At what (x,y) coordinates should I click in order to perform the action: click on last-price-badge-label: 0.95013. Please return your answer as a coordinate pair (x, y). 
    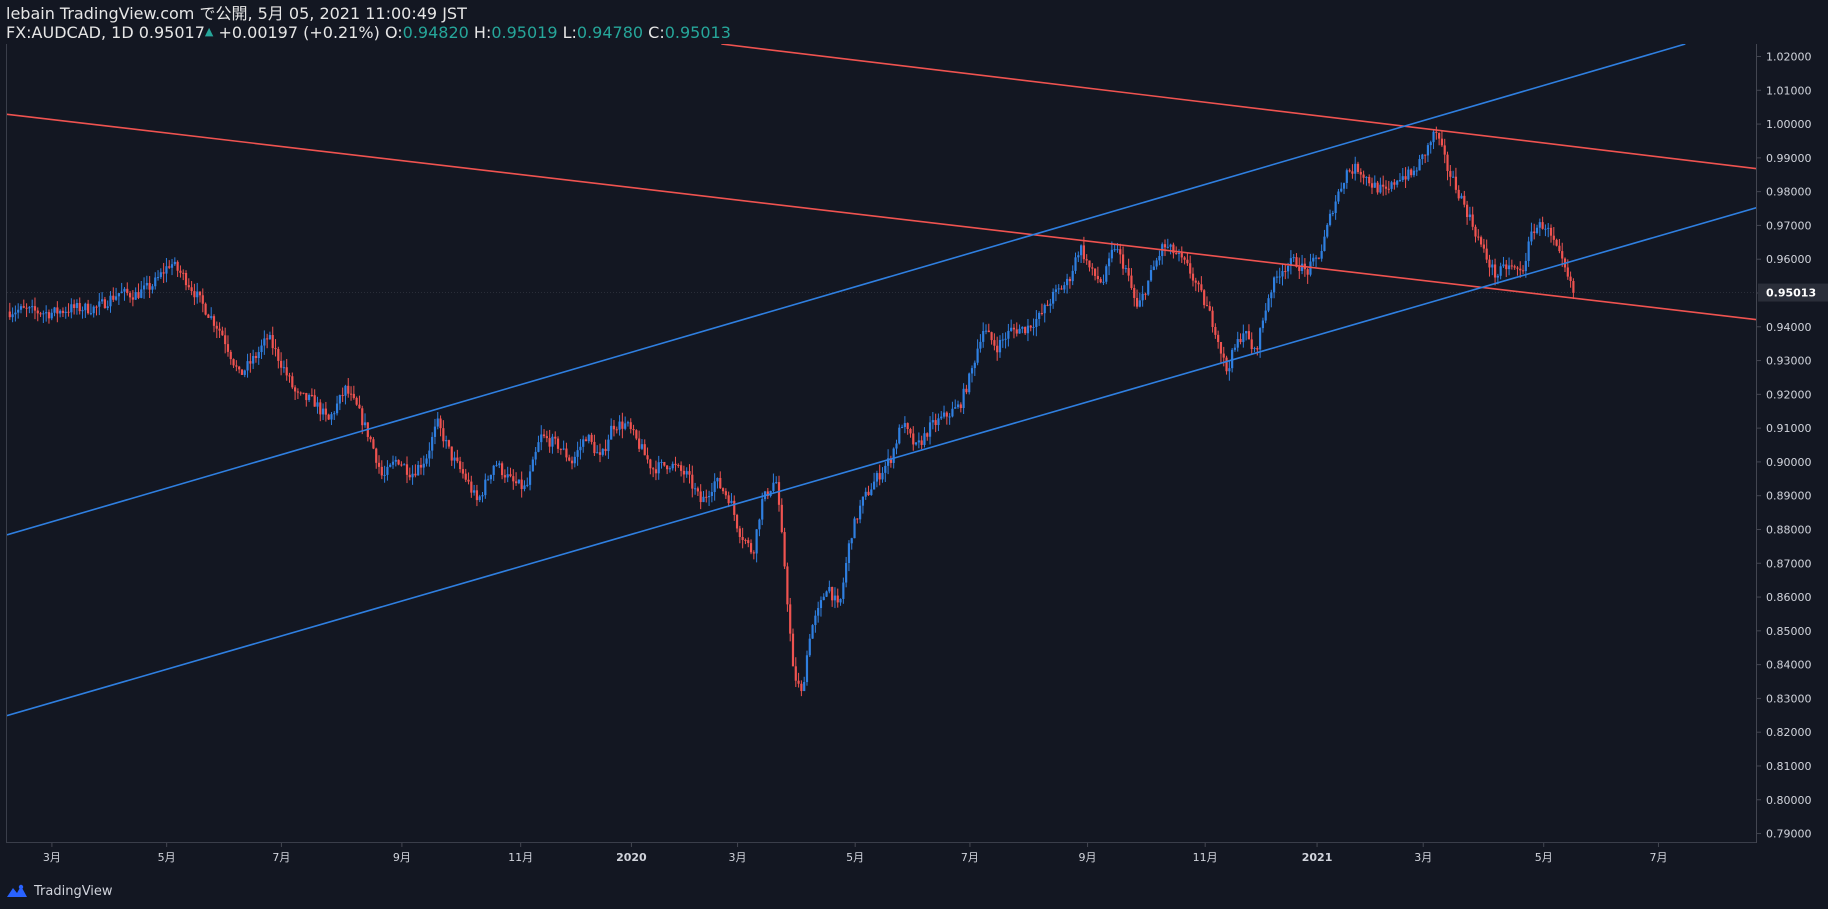
    Looking at the image, I should click on (1791, 293).